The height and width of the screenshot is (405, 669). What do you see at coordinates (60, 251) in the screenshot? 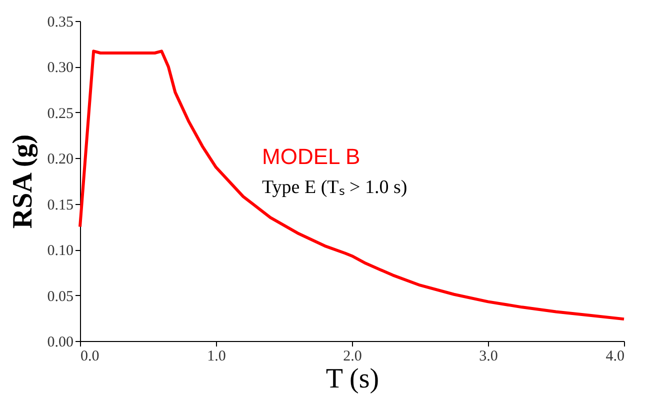
I see `y-tick-label: 0.10` at bounding box center [60, 251].